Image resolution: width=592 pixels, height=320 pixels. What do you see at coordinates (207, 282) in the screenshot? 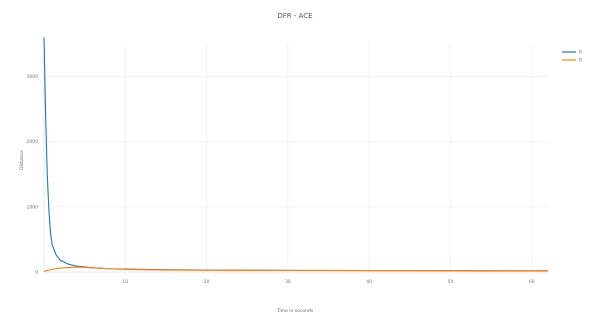
I see `x-tick-label: 20` at bounding box center [207, 282].